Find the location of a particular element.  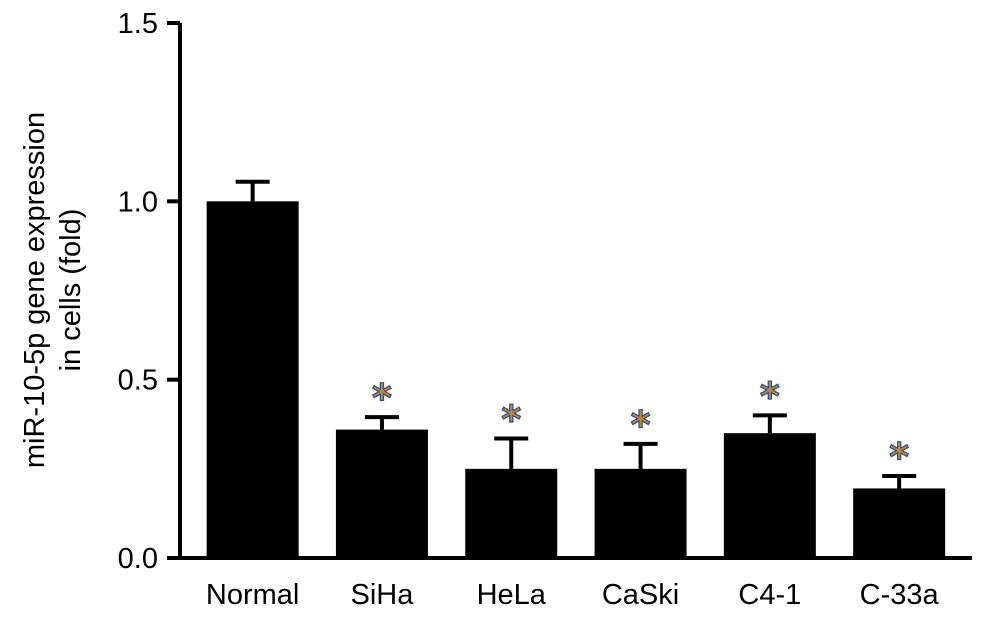

x-tick-label: SiHa is located at coordinates (383, 595).